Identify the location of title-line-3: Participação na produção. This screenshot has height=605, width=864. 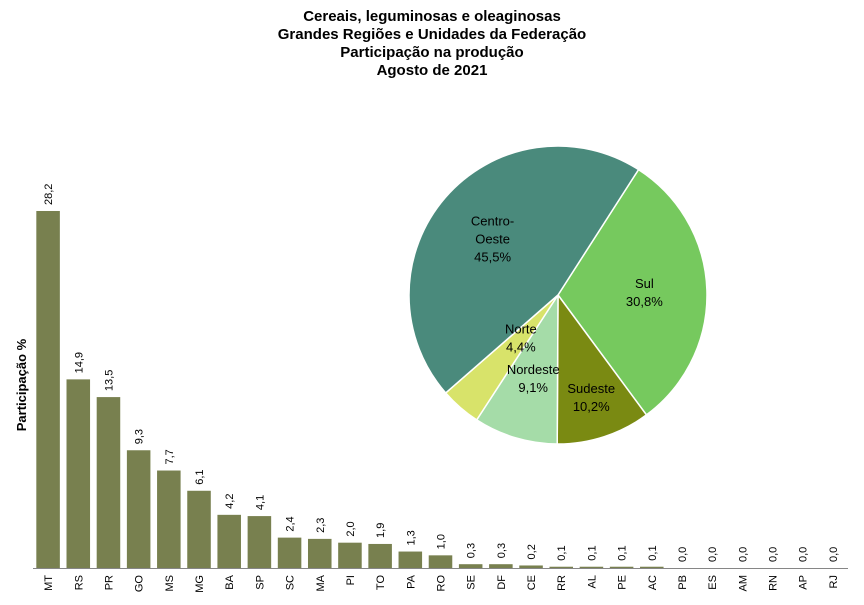
(432, 52).